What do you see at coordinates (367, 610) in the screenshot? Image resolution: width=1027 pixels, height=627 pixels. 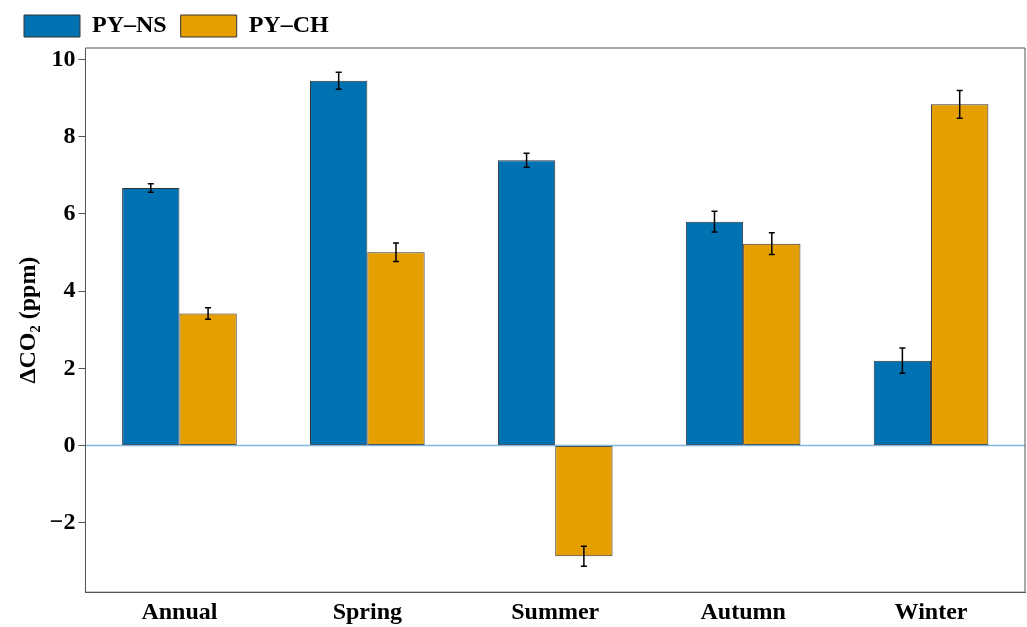 I see `x-tick-label: Spring` at bounding box center [367, 610].